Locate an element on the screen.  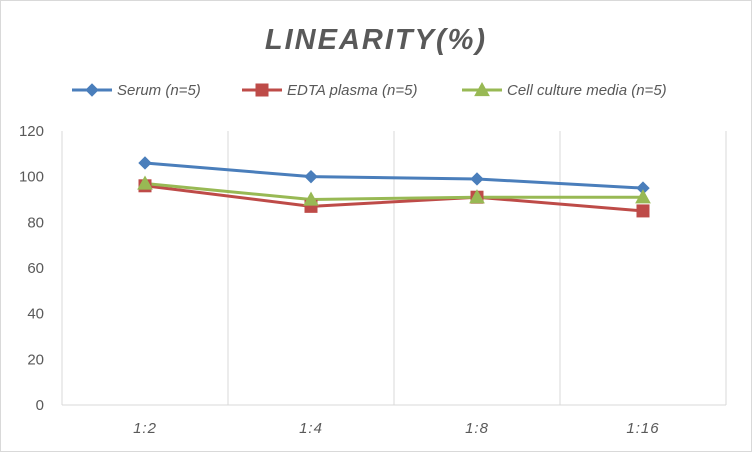
y-axis-tick-labels: 0 20 40 60 80 100 120 is located at coordinates (31, 268).